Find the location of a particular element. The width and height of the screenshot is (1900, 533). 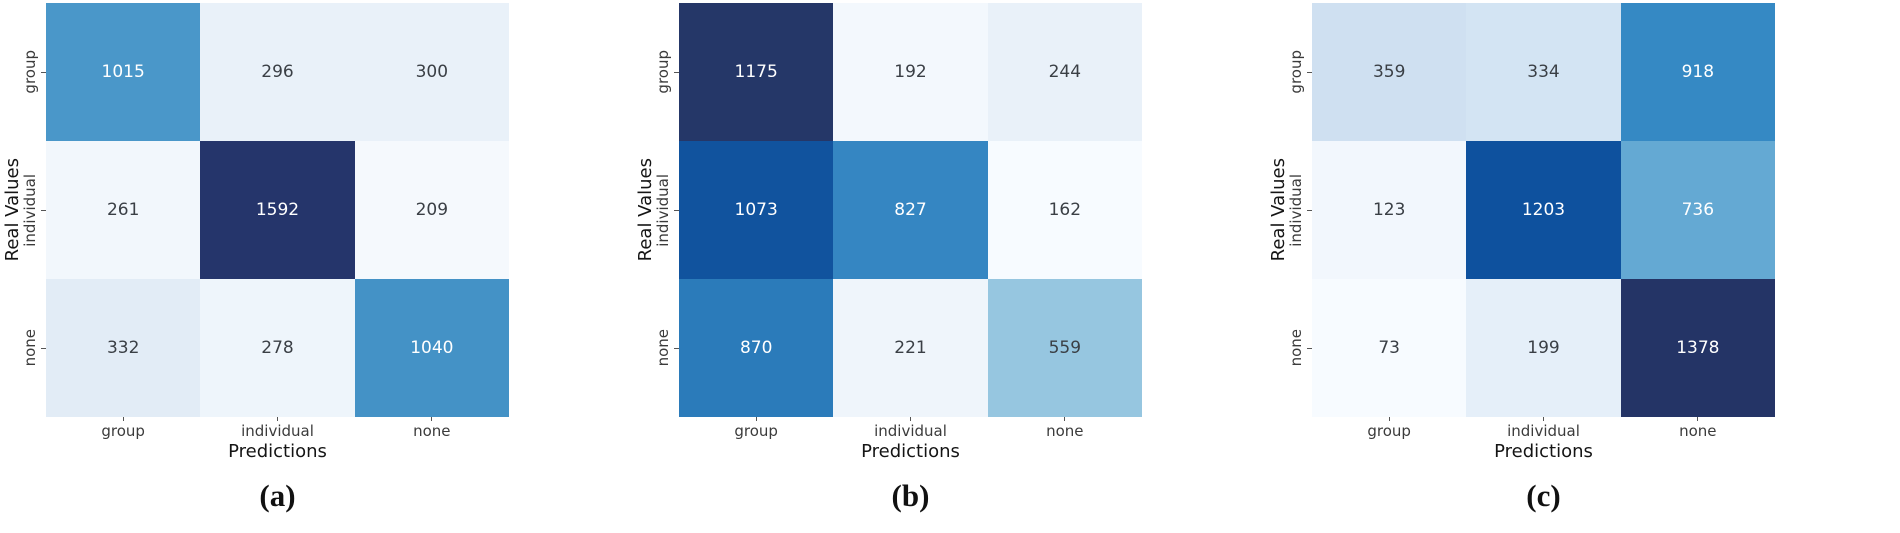

heatmap-cell-none-group: 870 is located at coordinates (756, 348).